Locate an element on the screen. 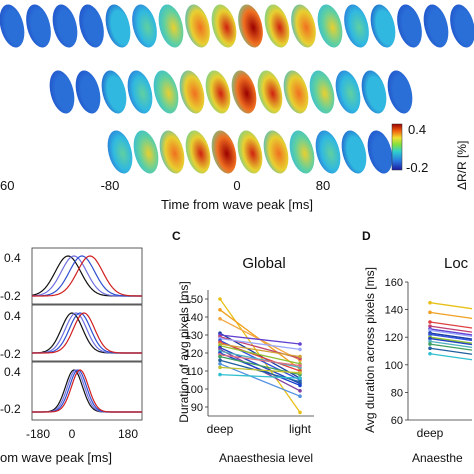  x-tick-label: deep is located at coordinates (430, 433).